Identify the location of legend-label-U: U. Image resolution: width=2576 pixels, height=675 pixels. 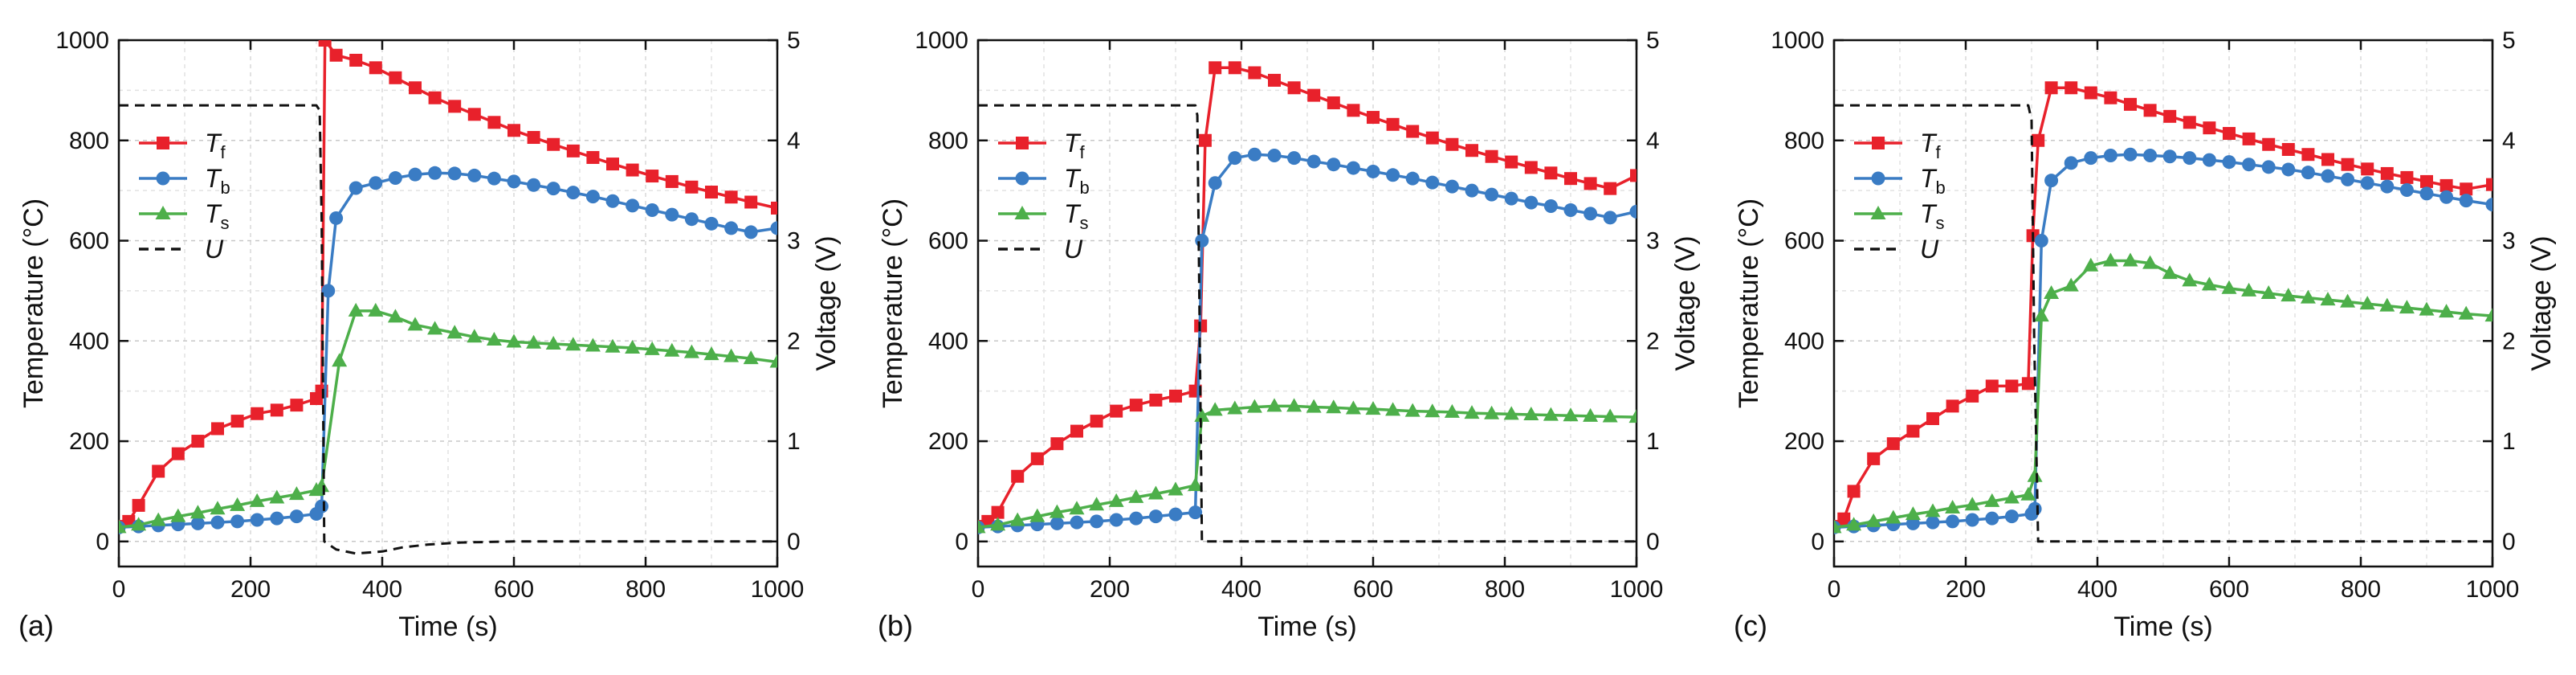
(1929, 249).